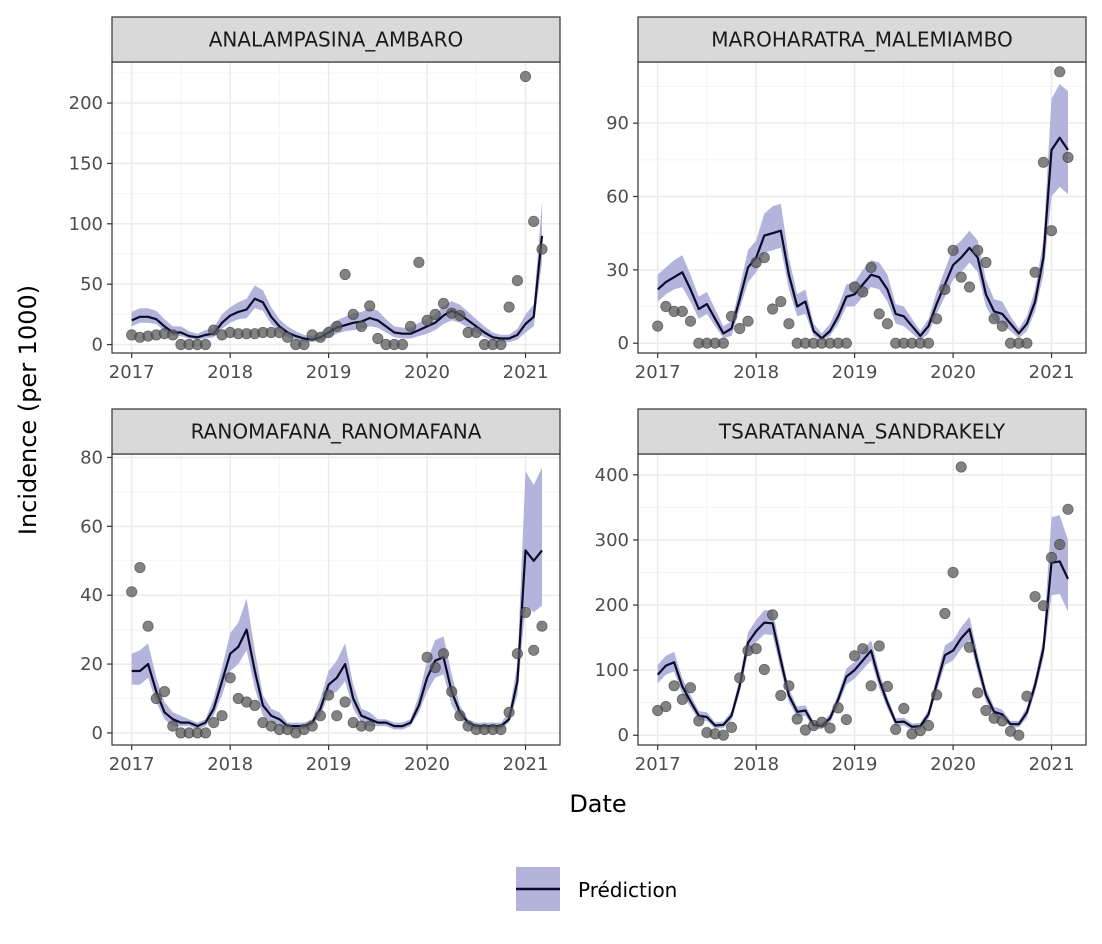 This screenshot has width=1102, height=944. I want to click on facet-strip-label: RANOMAFANA_RANOMAFANA, so click(336, 432).